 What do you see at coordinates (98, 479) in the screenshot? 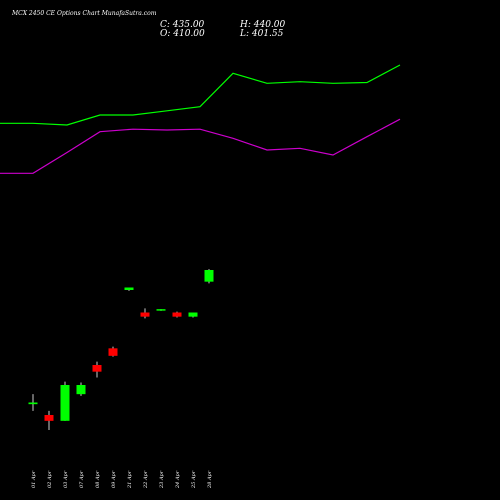
I see `x-tick-label: 08 Apr` at bounding box center [98, 479].